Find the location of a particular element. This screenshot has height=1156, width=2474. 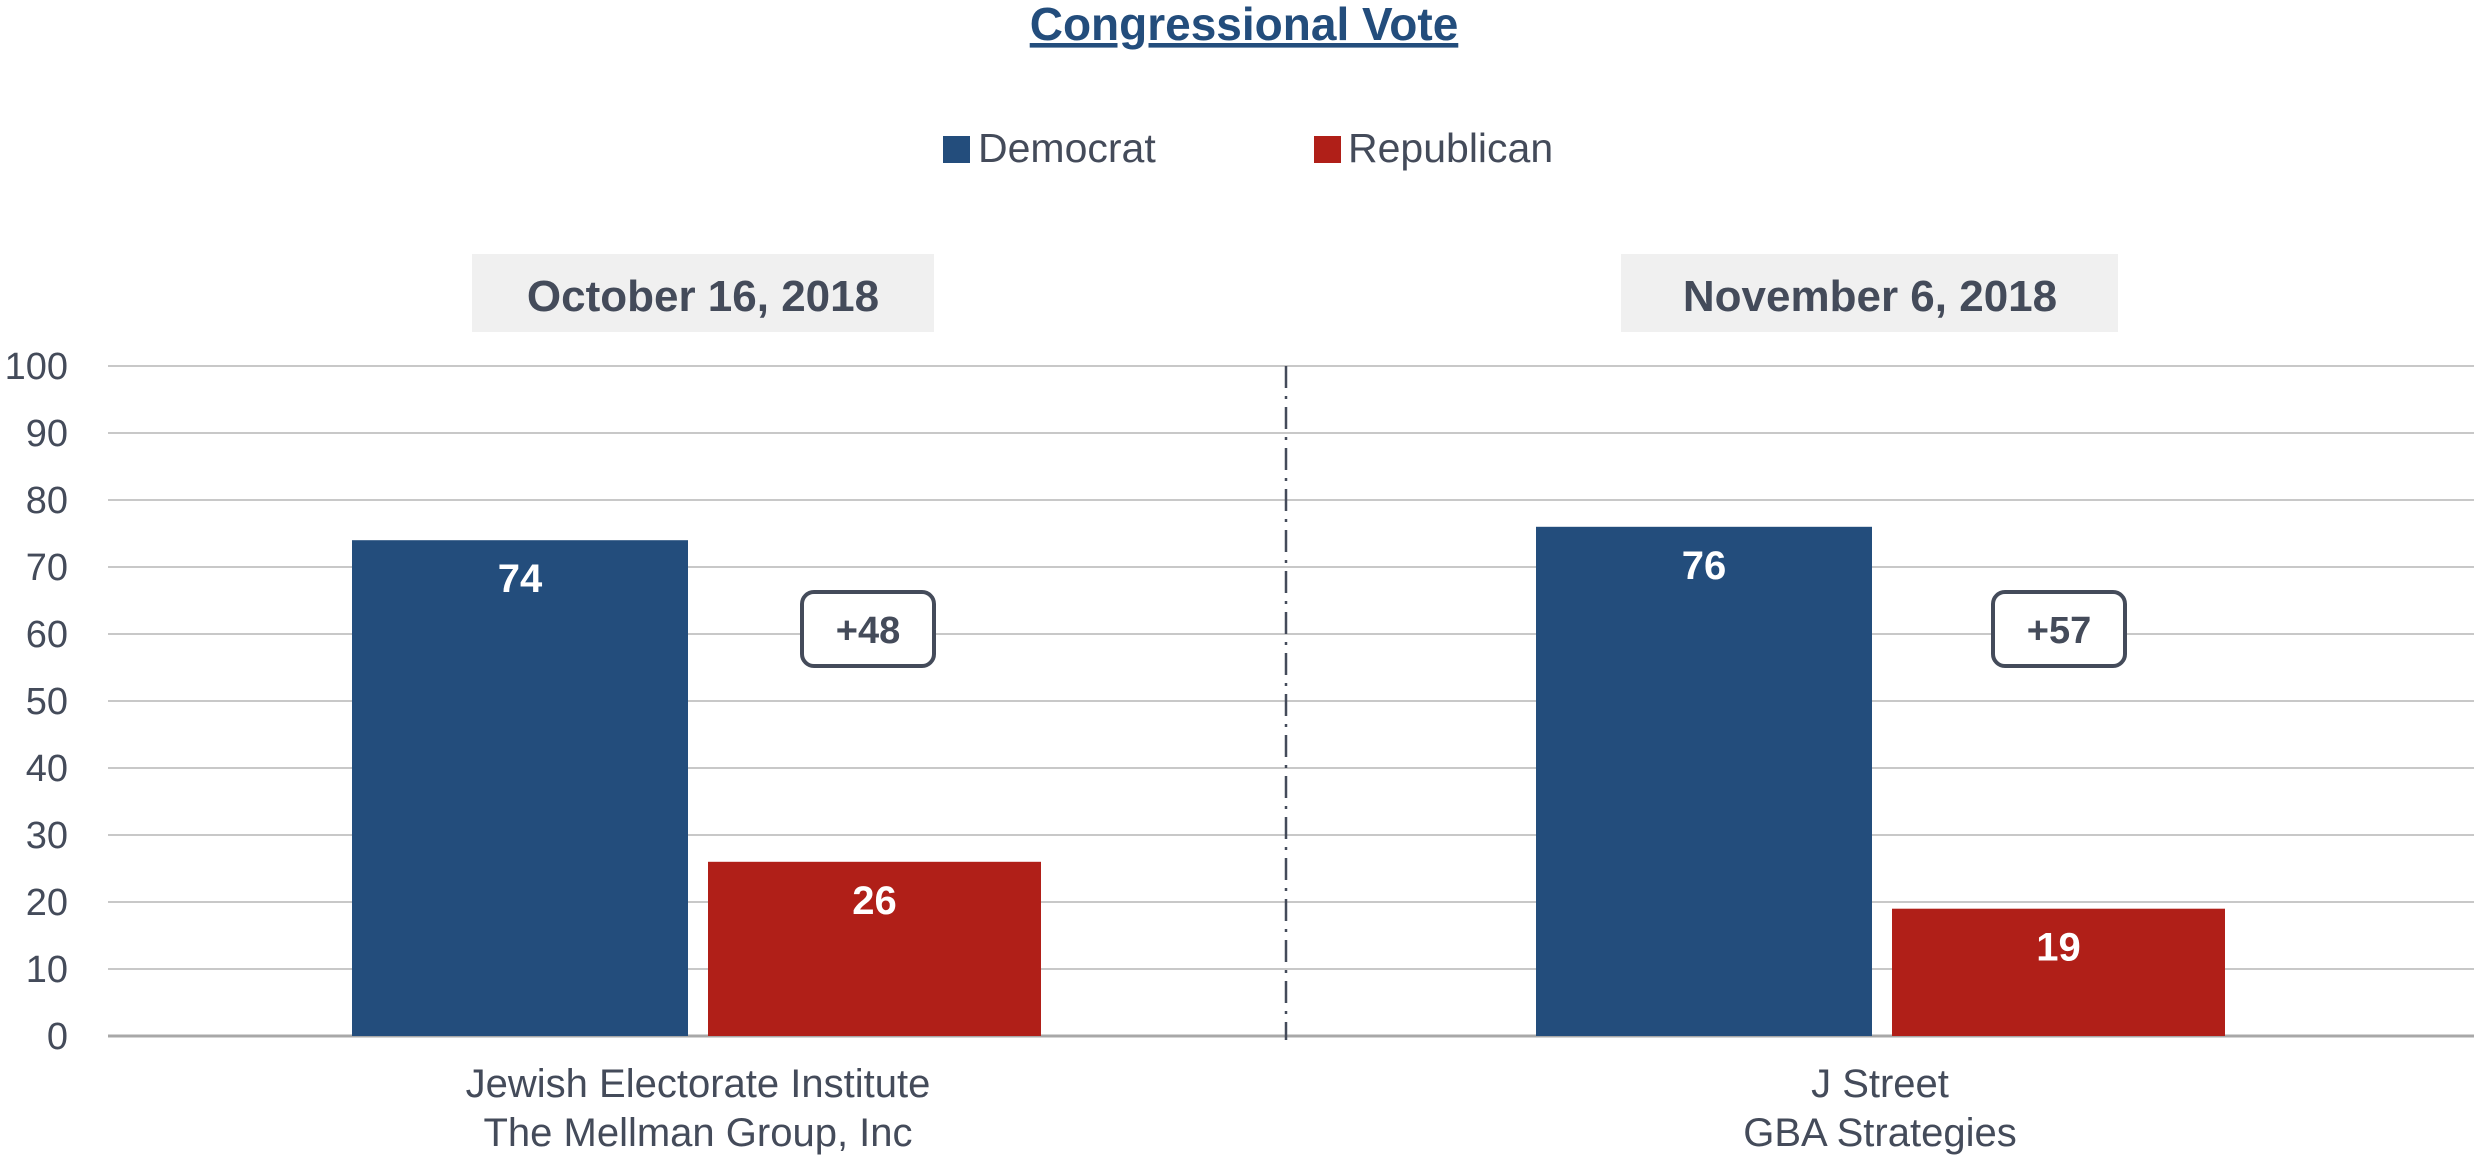

y-tick-label: 20 is located at coordinates (47, 903).